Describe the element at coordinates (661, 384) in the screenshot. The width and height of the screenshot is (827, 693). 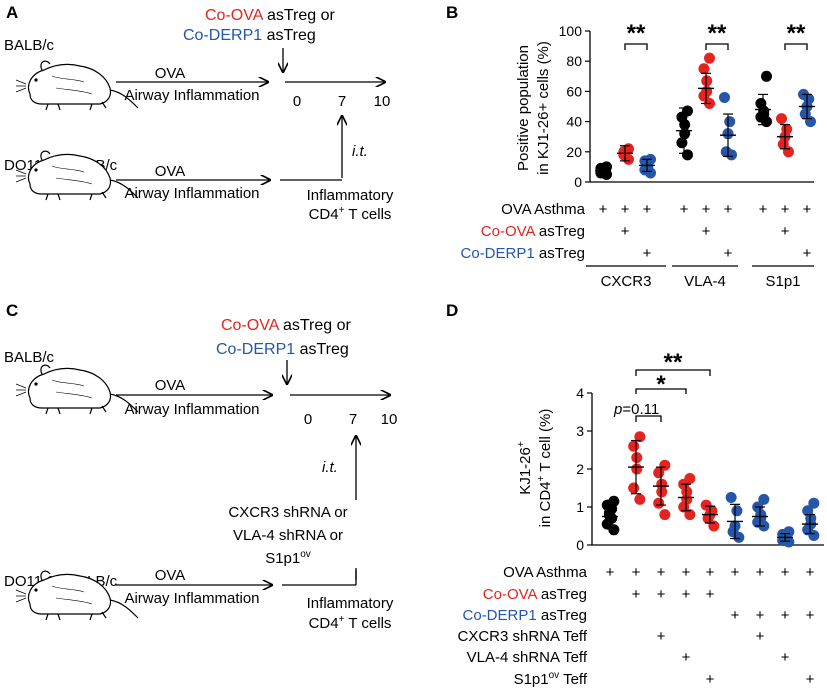
I see `significance-label: *` at that location.